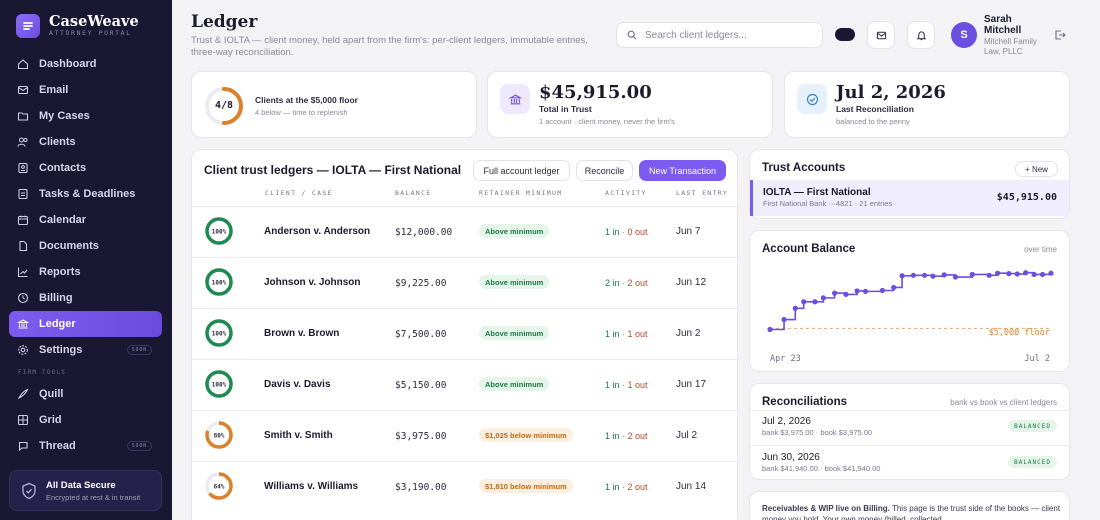 This screenshot has width=1100, height=520. I want to click on sidebar-item-clients: Clients, so click(85, 142).